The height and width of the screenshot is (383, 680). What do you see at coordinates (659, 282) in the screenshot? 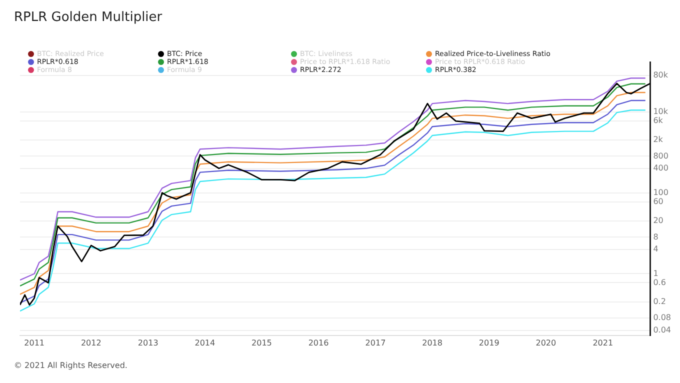
I see `y-tick-label: 0.6` at bounding box center [659, 282].